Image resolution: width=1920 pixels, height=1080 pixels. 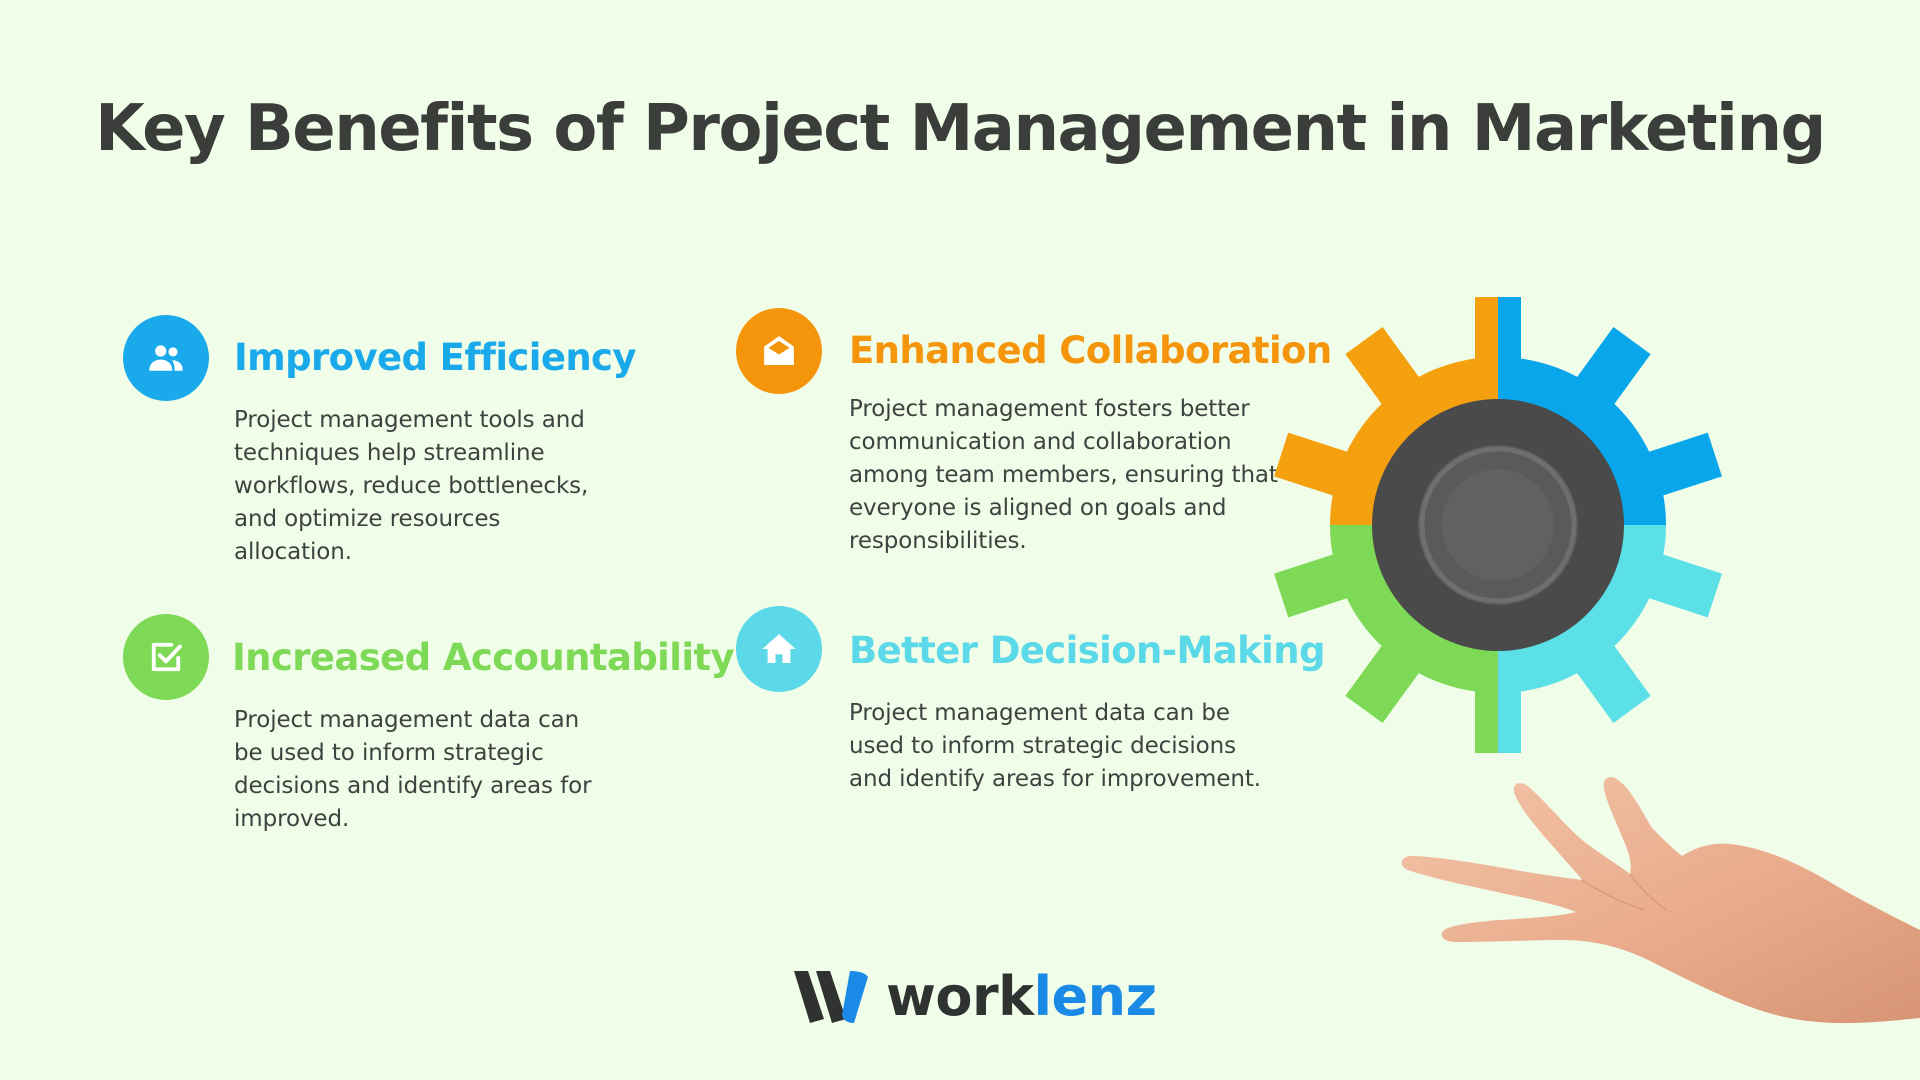 I want to click on benefit-heading: Increased Accountability, so click(x=483, y=657).